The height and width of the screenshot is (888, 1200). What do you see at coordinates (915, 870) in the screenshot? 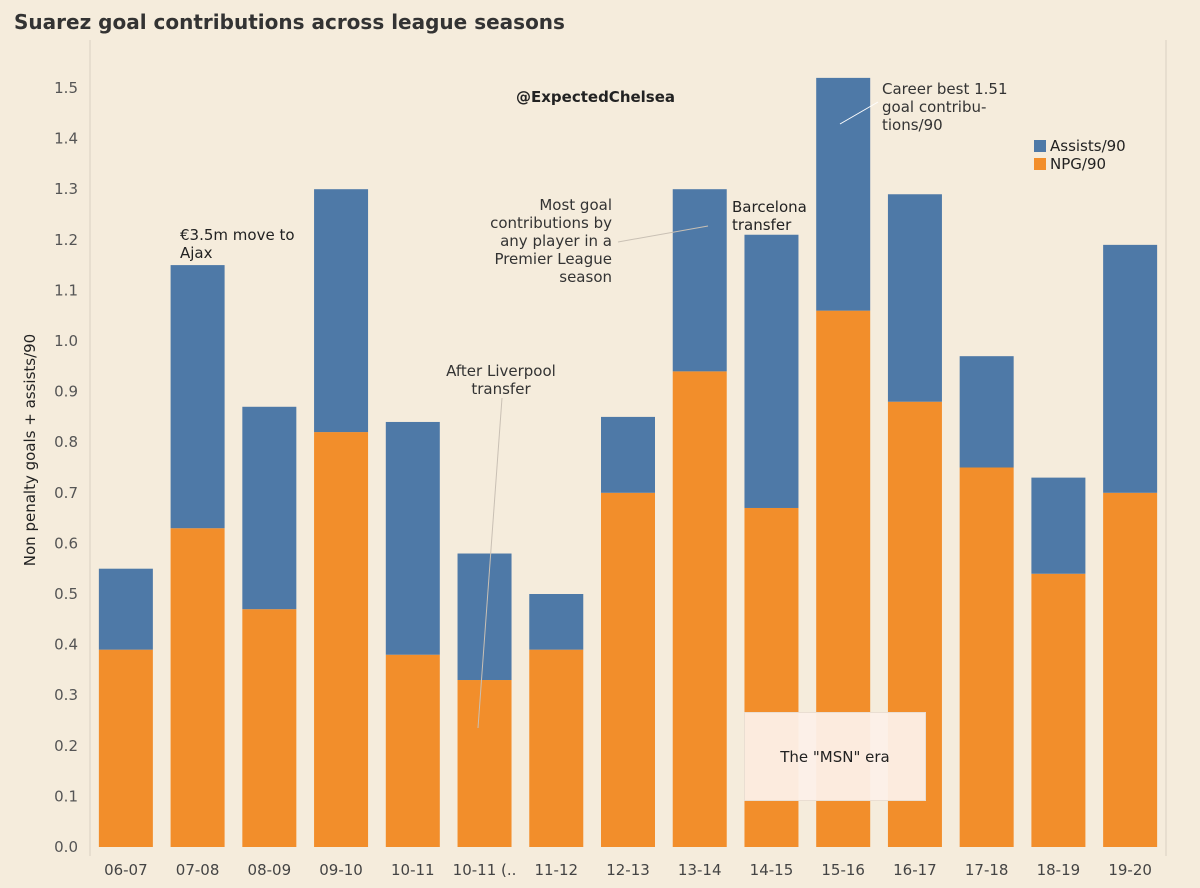
I see `x-tick-label: 16-17` at bounding box center [915, 870].